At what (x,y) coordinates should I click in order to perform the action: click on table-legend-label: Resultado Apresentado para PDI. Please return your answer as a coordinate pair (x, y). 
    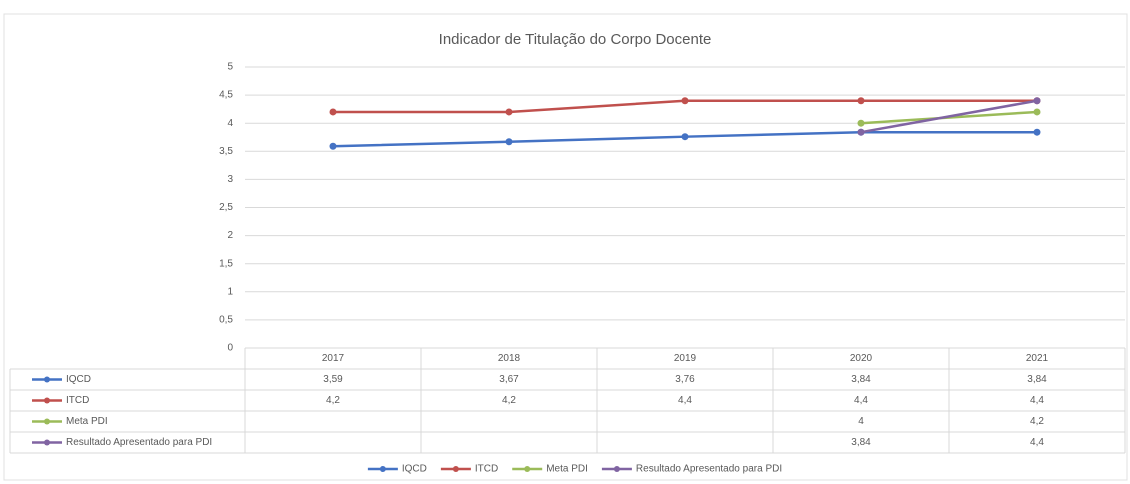
    Looking at the image, I should click on (139, 442).